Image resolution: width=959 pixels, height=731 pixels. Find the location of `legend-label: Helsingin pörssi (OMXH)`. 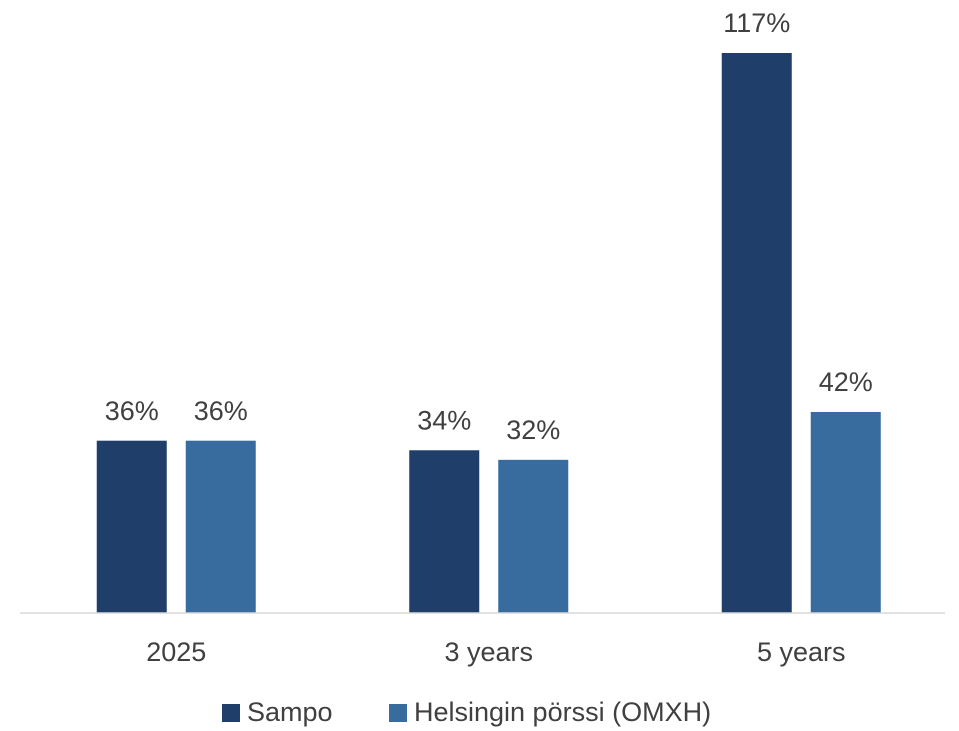

legend-label: Helsingin pörssi (OMXH) is located at coordinates (562, 712).